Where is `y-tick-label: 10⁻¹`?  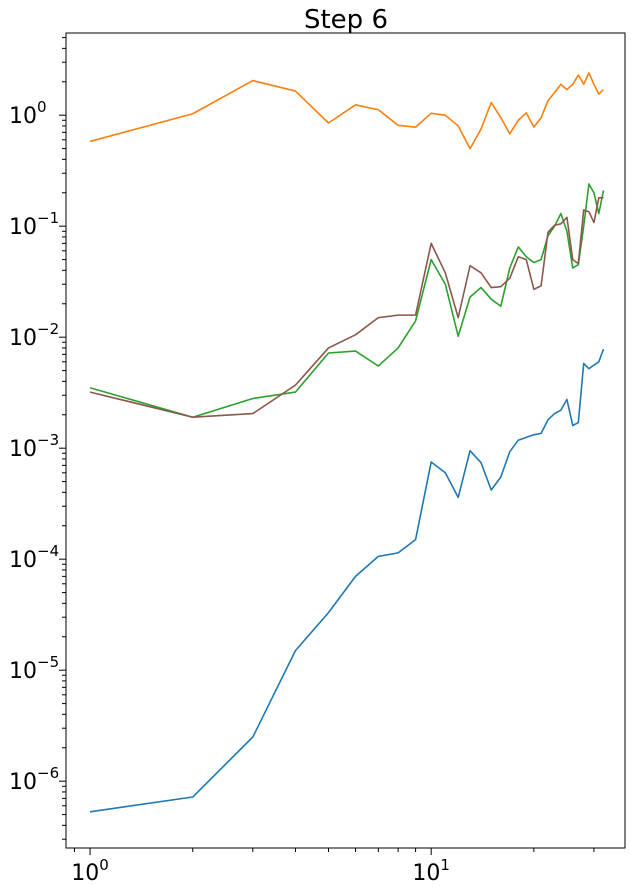 y-tick-label: 10⁻¹ is located at coordinates (34, 224).